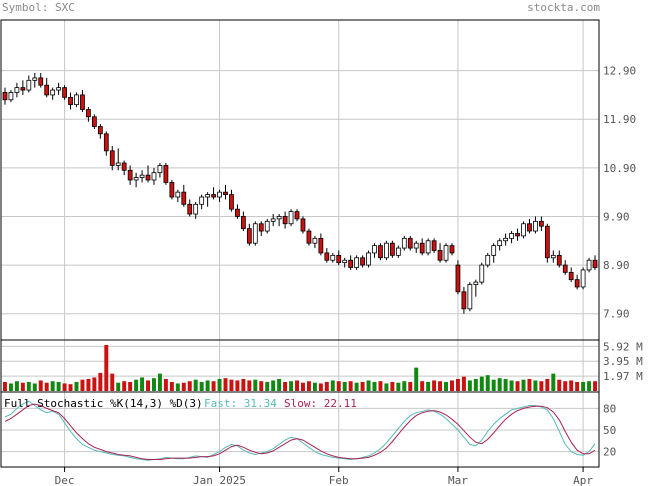 The width and height of the screenshot is (655, 486). I want to click on price-tick-label: 11.90, so click(619, 119).